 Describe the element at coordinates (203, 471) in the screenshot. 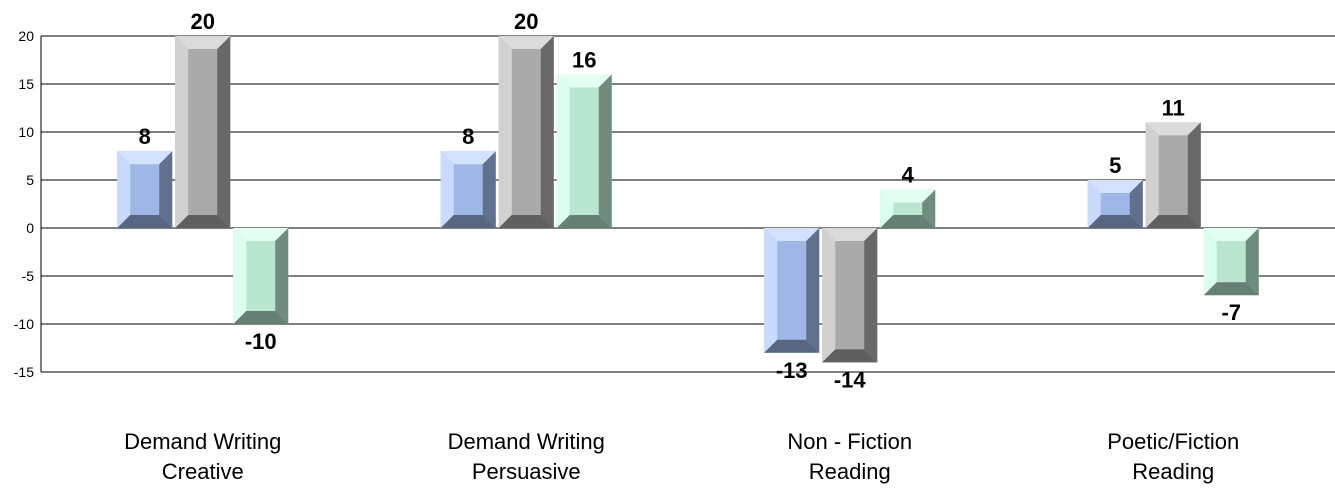

I see `category-label: Creative` at that location.